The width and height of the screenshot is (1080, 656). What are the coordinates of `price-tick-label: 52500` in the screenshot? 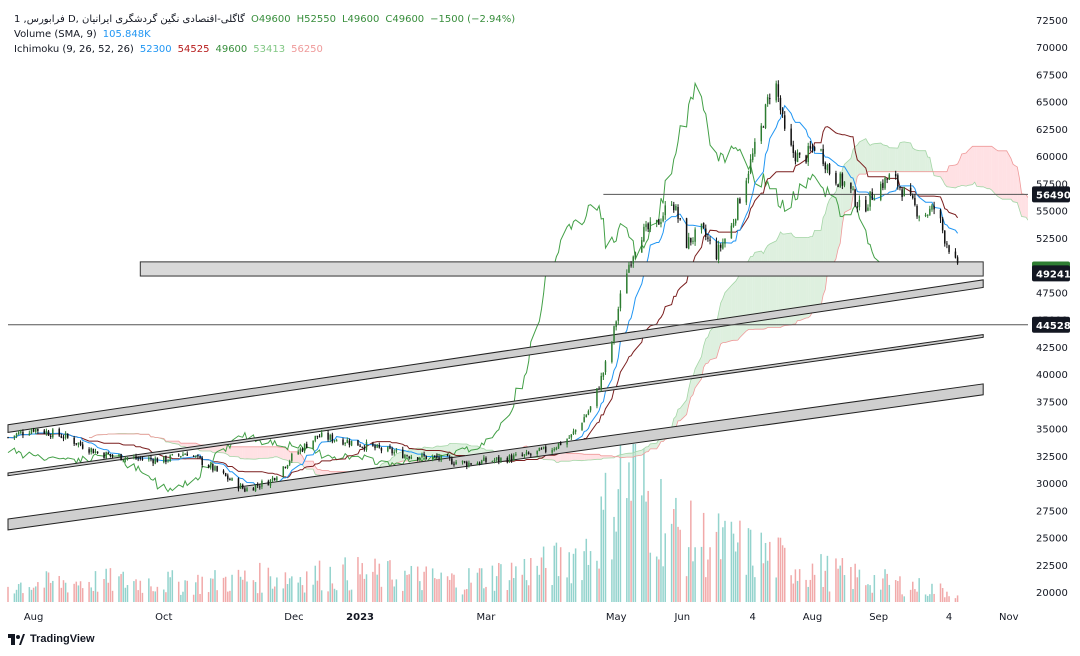 It's located at (1052, 239).